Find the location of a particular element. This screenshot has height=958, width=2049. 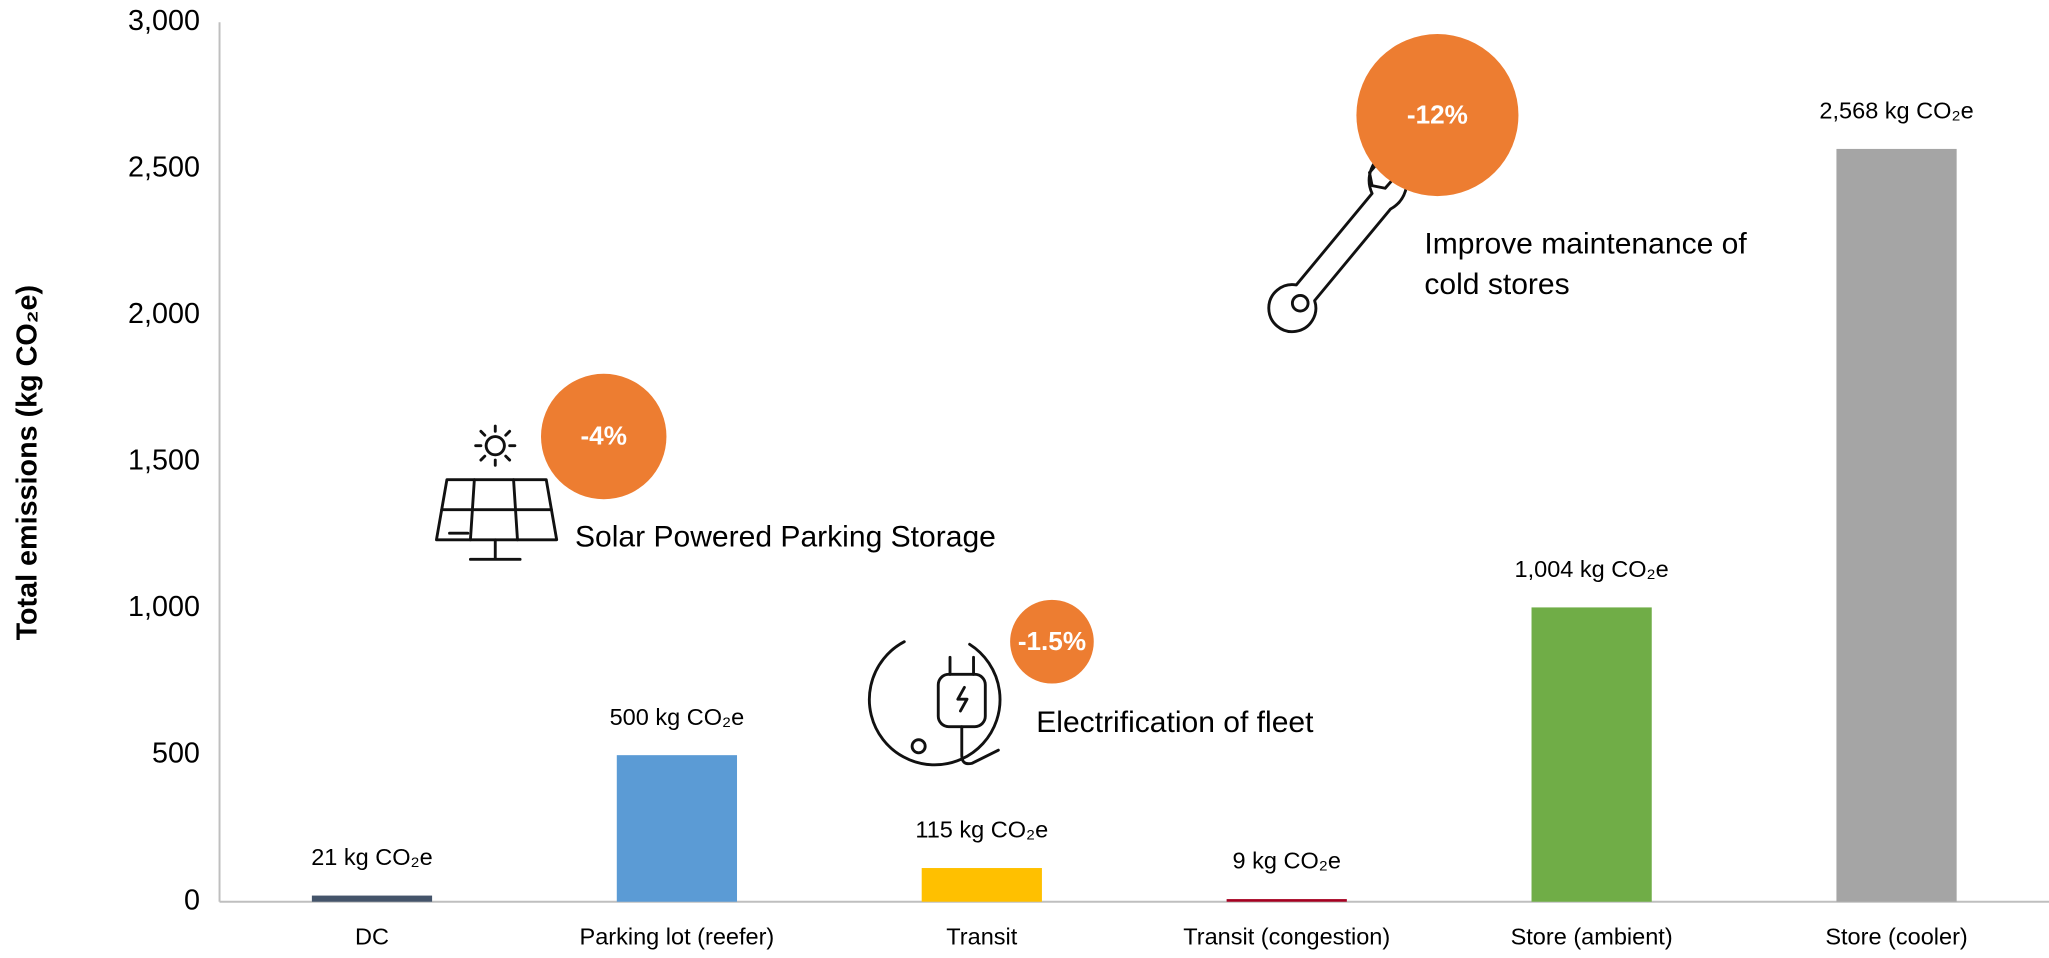

badge-label: -1.5% is located at coordinates (1052, 641).